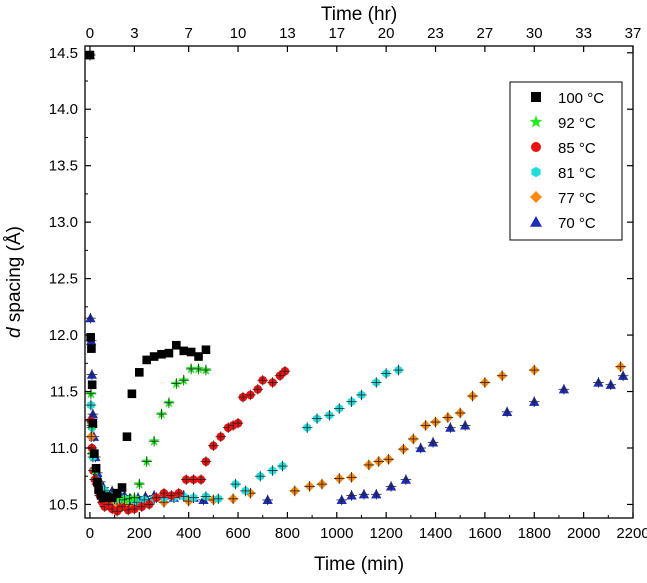 Image resolution: width=647 pixels, height=583 pixels. What do you see at coordinates (63, 53) in the screenshot?
I see `y-tick-label: 14.5` at bounding box center [63, 53].